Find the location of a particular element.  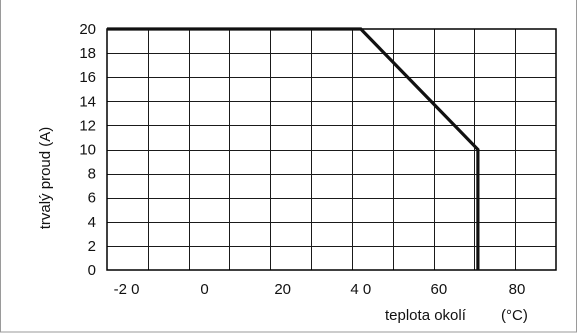

y-axis-label: trvalý proud (A) is located at coordinates (45, 178).